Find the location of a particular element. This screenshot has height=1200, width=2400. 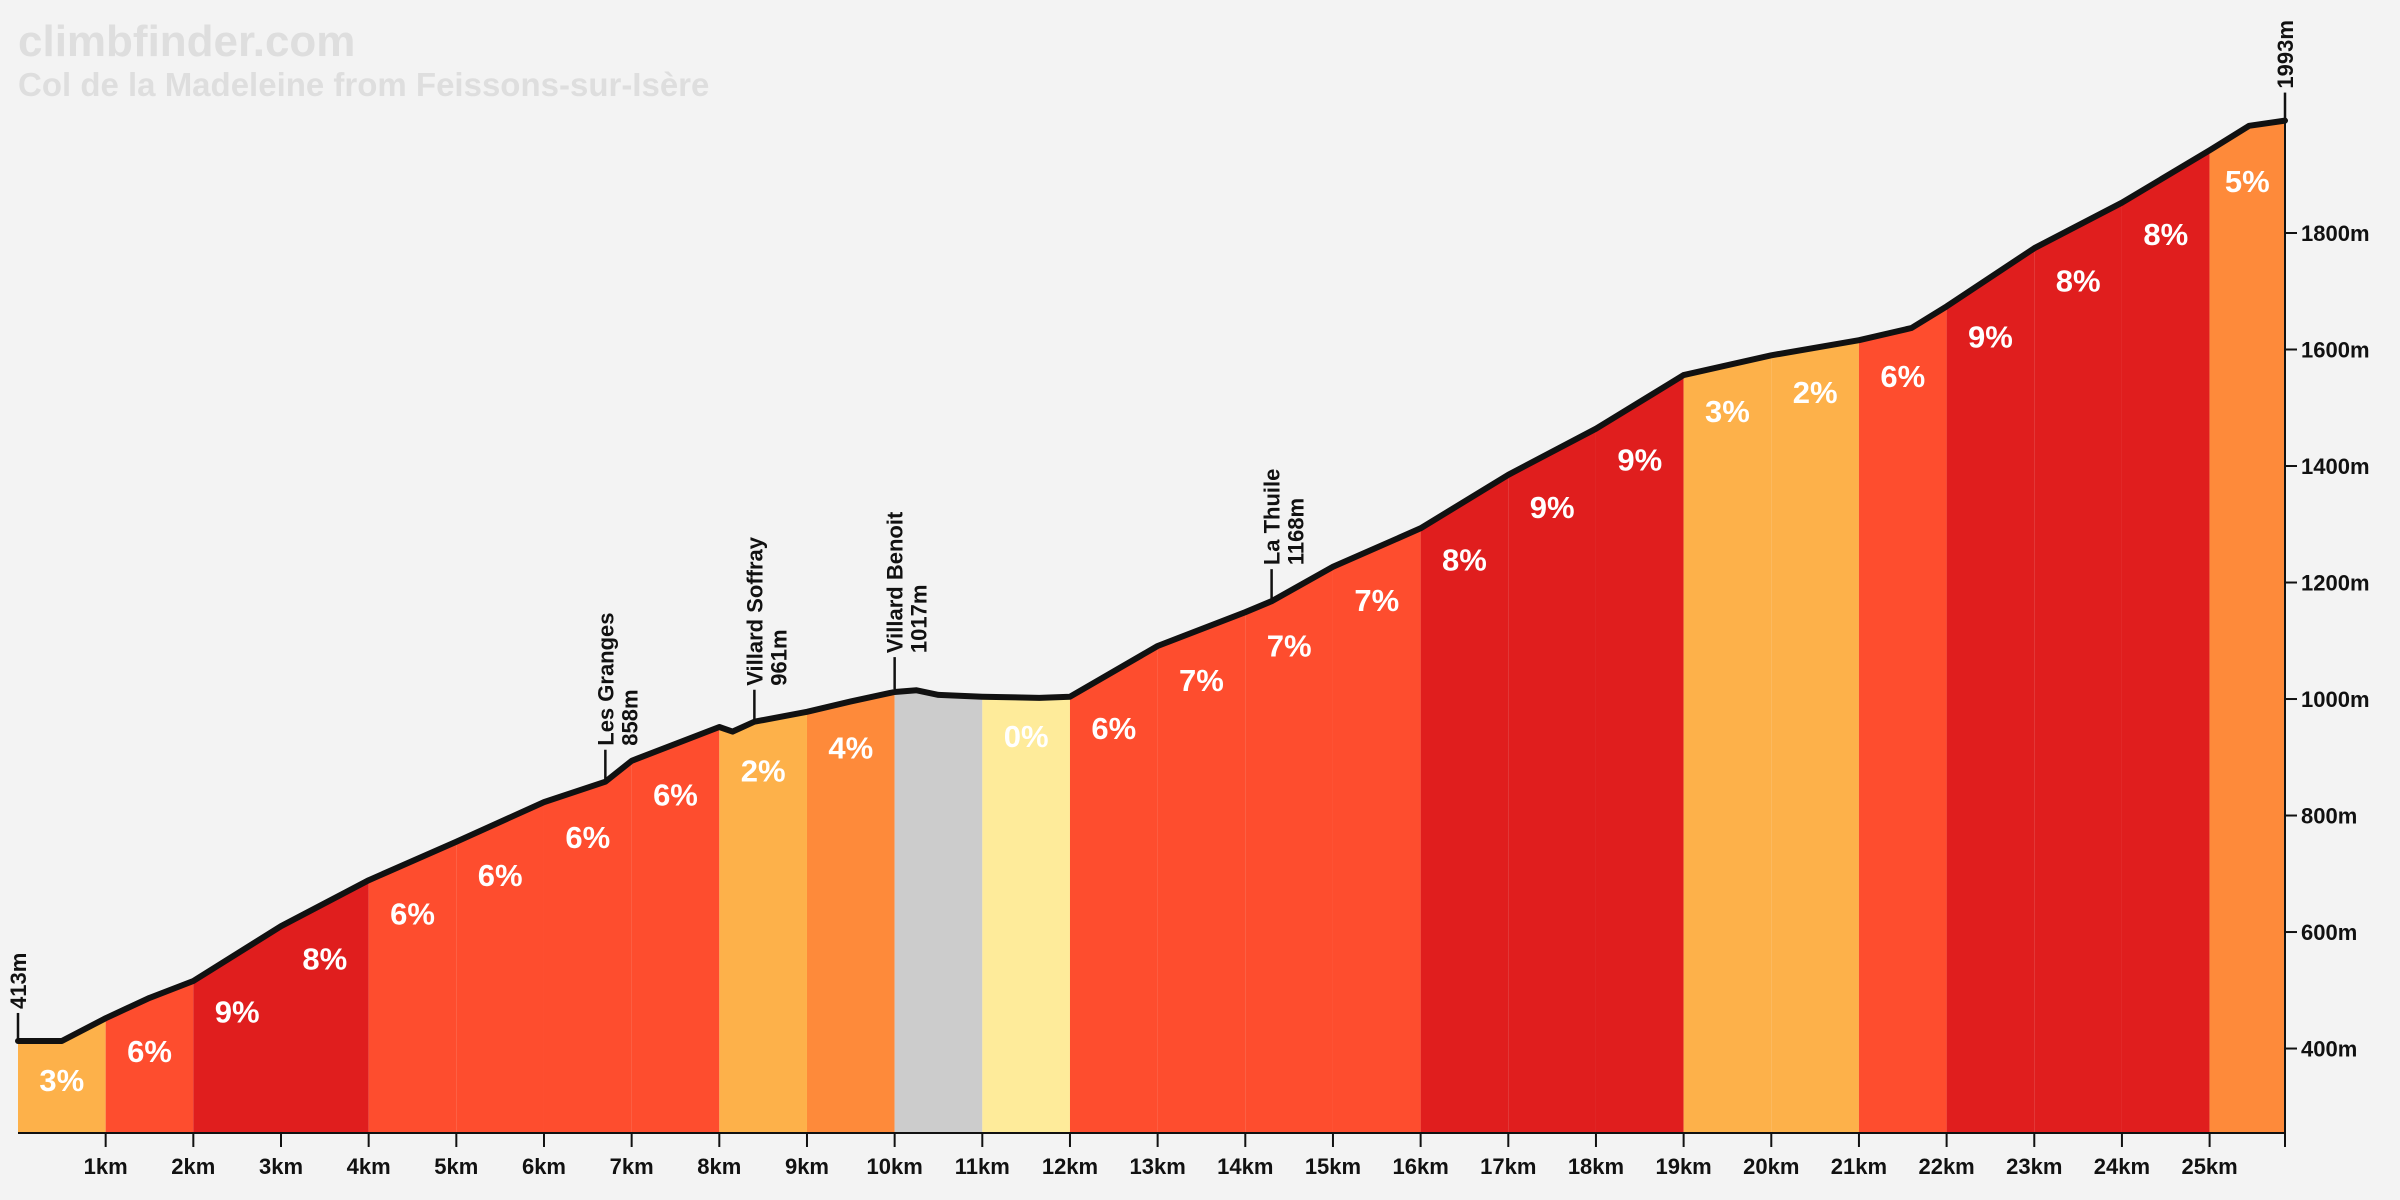

y-tick-label: 800m is located at coordinates (2329, 816).